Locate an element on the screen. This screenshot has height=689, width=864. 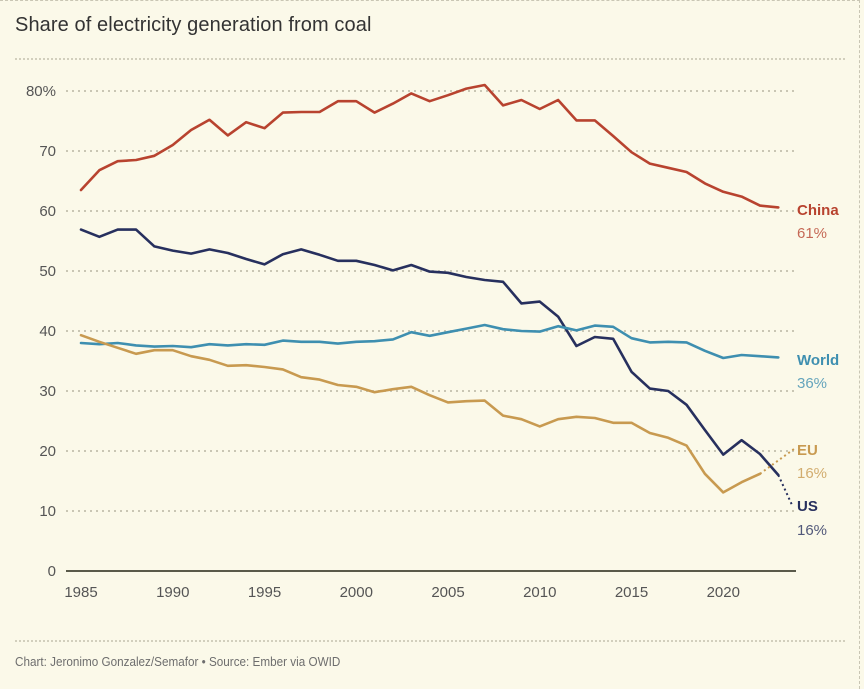
x-axis-ticks: 1985 1990 1995 2000 2005 2010 2015 2020 is located at coordinates (402, 592).